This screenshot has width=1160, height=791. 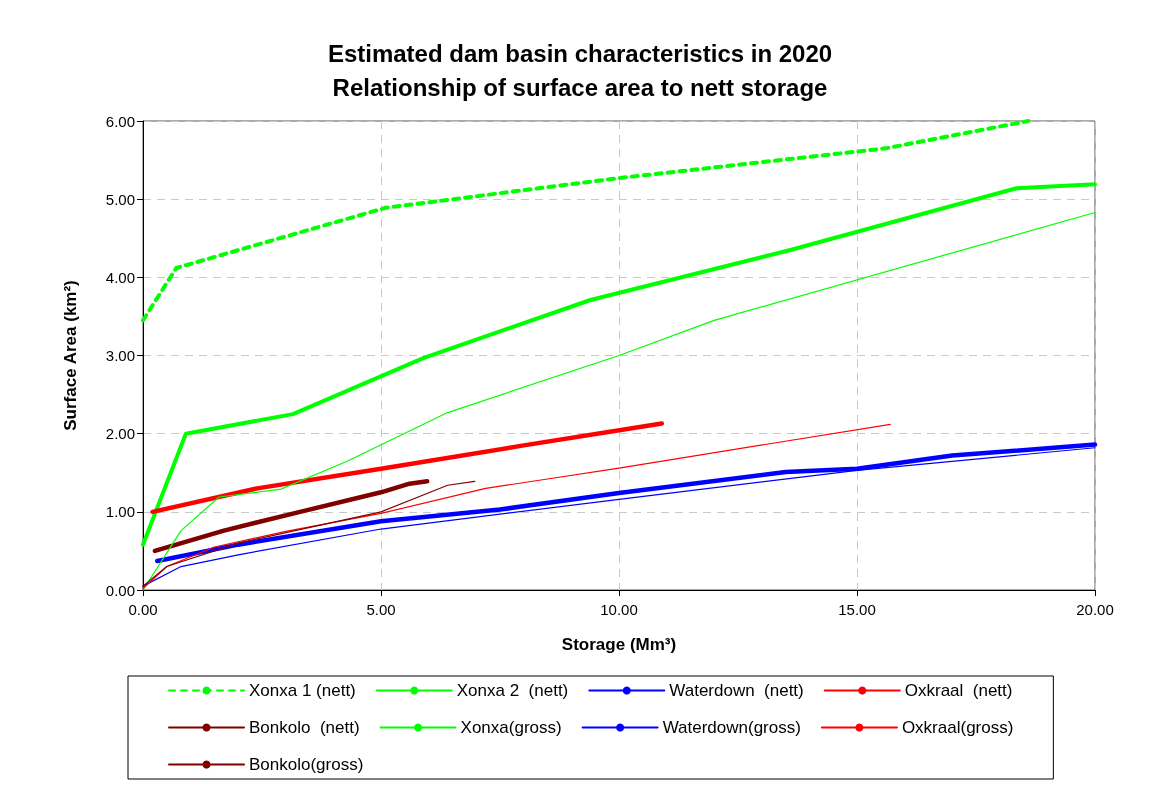 What do you see at coordinates (306, 764) in the screenshot?
I see `legend-label: Bonkolo(gross)` at bounding box center [306, 764].